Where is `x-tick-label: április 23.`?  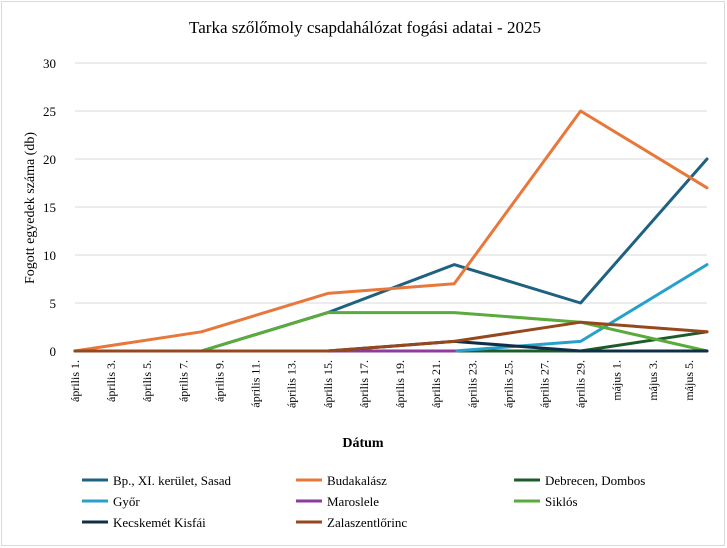
x-tick-label: április 23. is located at coordinates (472, 384).